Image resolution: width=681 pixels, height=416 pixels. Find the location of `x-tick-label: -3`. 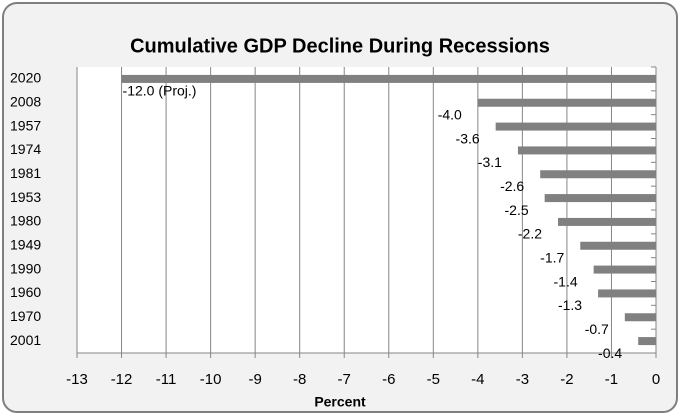

x-tick-label: -3 is located at coordinates (522, 379).